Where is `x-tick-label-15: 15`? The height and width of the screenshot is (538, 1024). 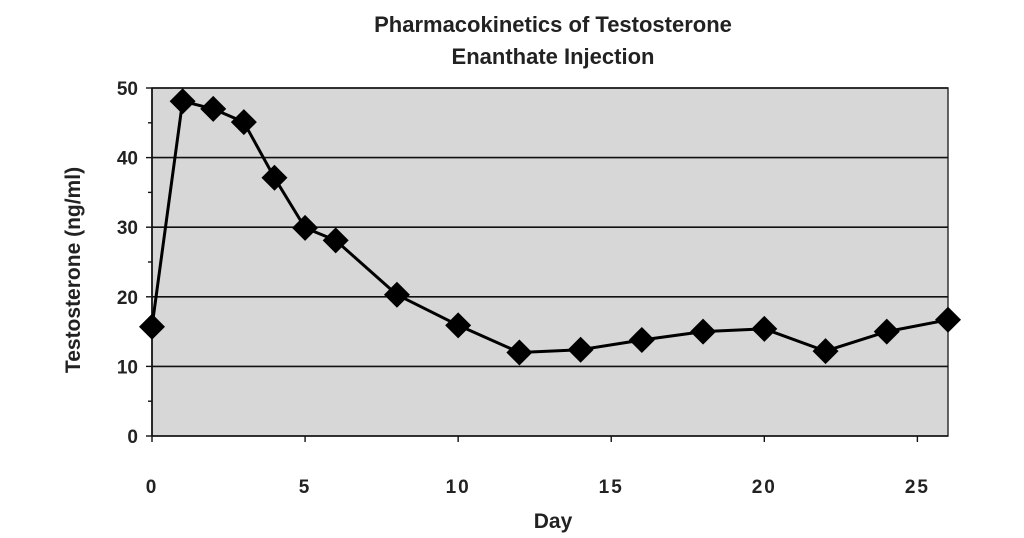
x-tick-label-15: 15 is located at coordinates (611, 487).